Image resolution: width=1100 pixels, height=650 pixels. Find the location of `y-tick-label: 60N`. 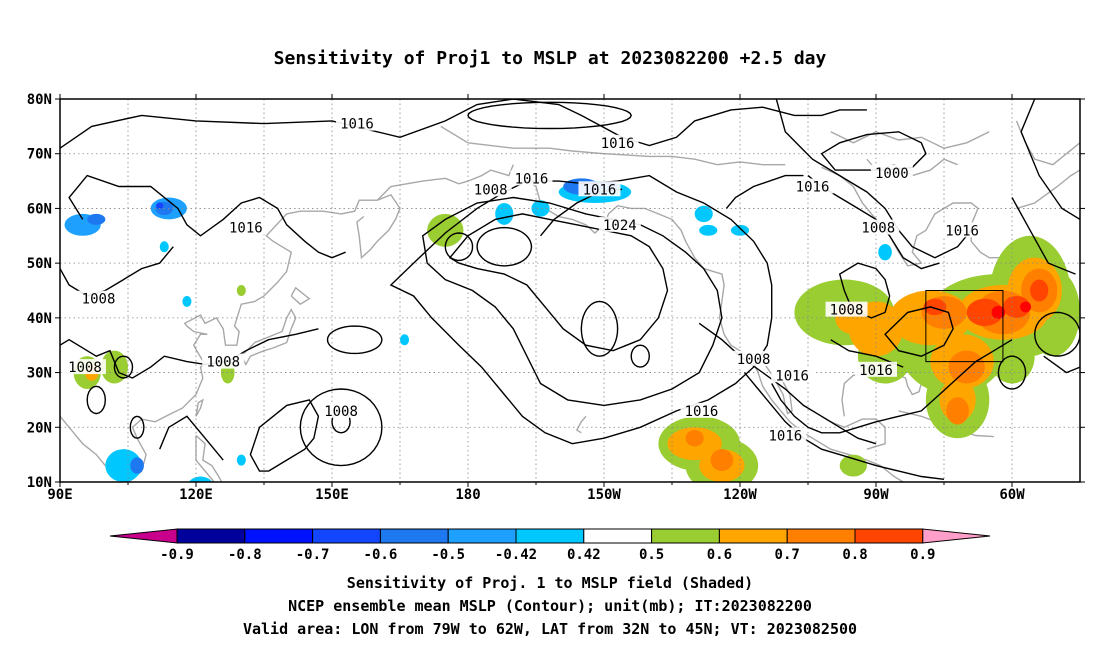

y-tick-label: 60N is located at coordinates (39, 209).